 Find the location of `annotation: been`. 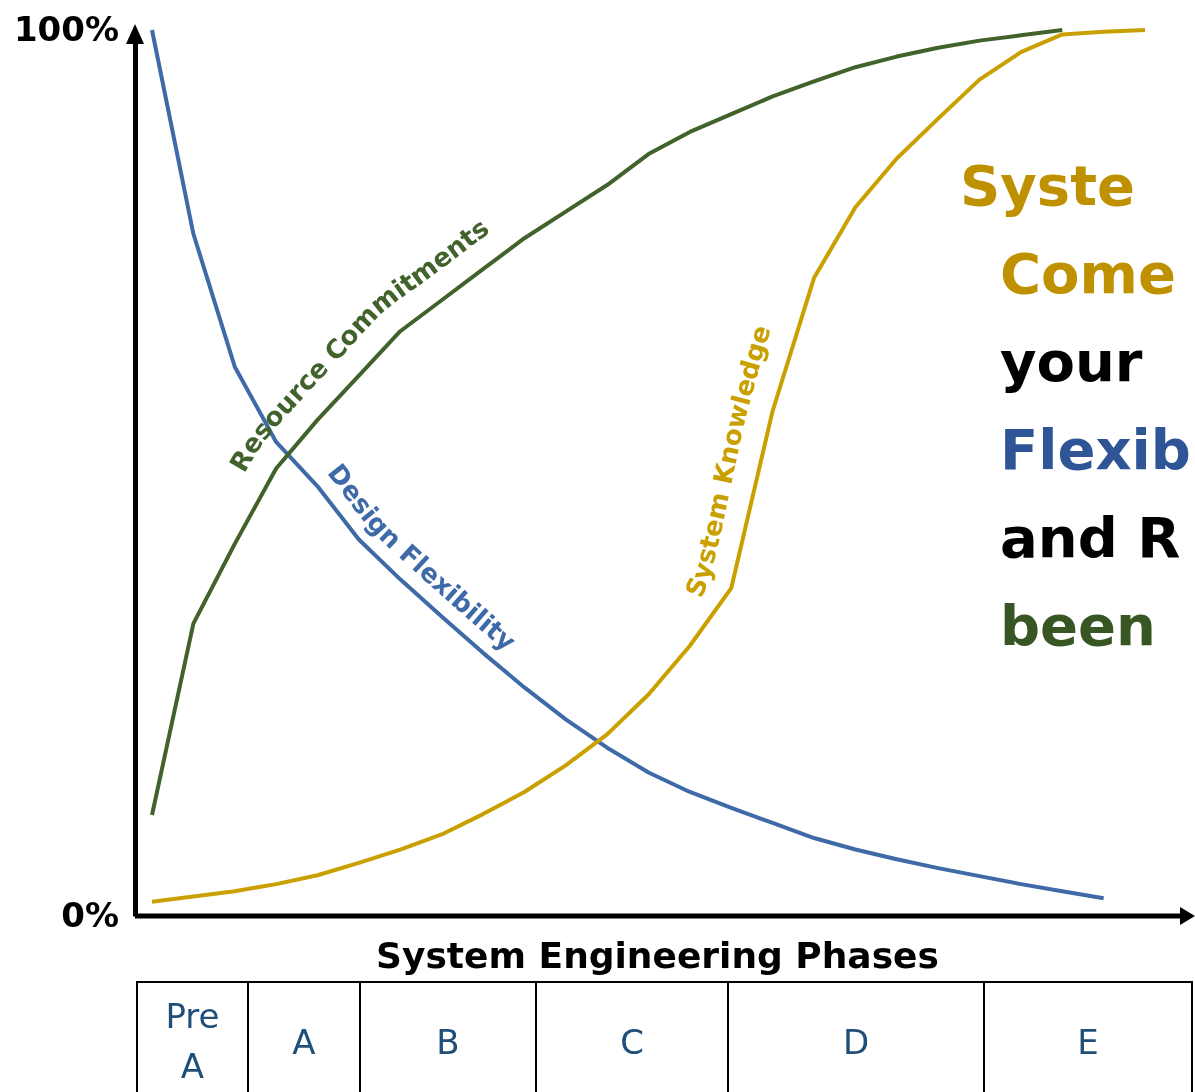

annotation: been is located at coordinates (1078, 625).